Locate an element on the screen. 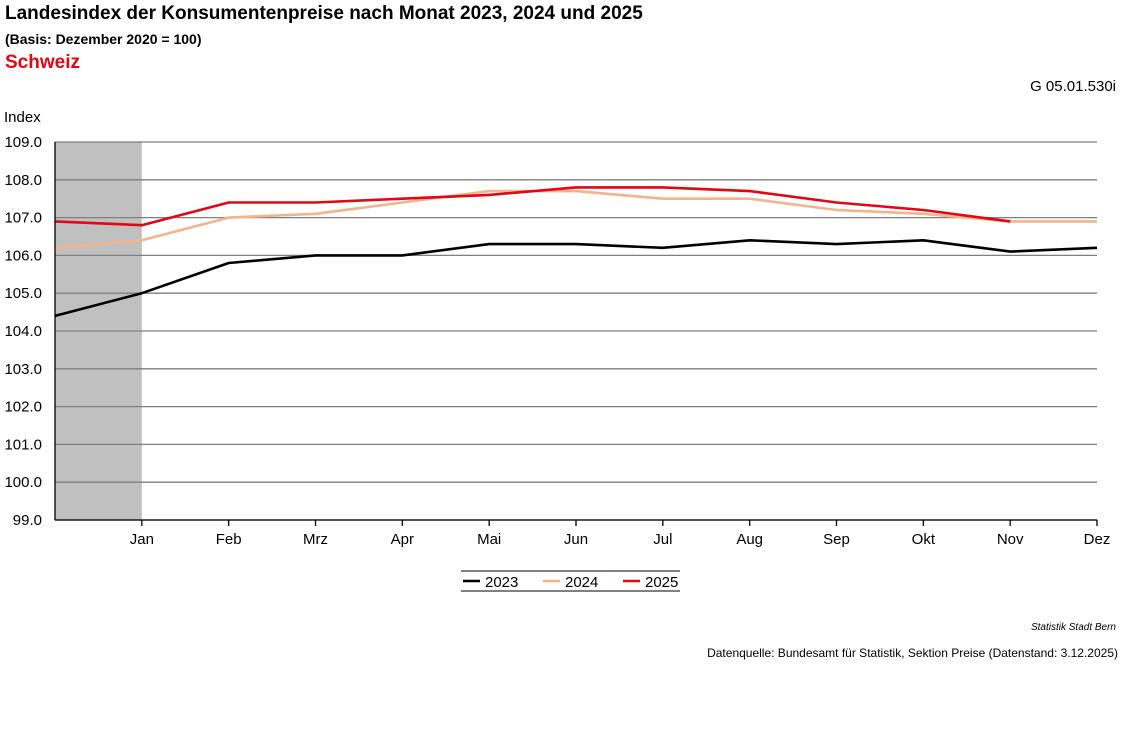 This screenshot has height=734, width=1127. region-label: Schweiz is located at coordinates (42, 62).